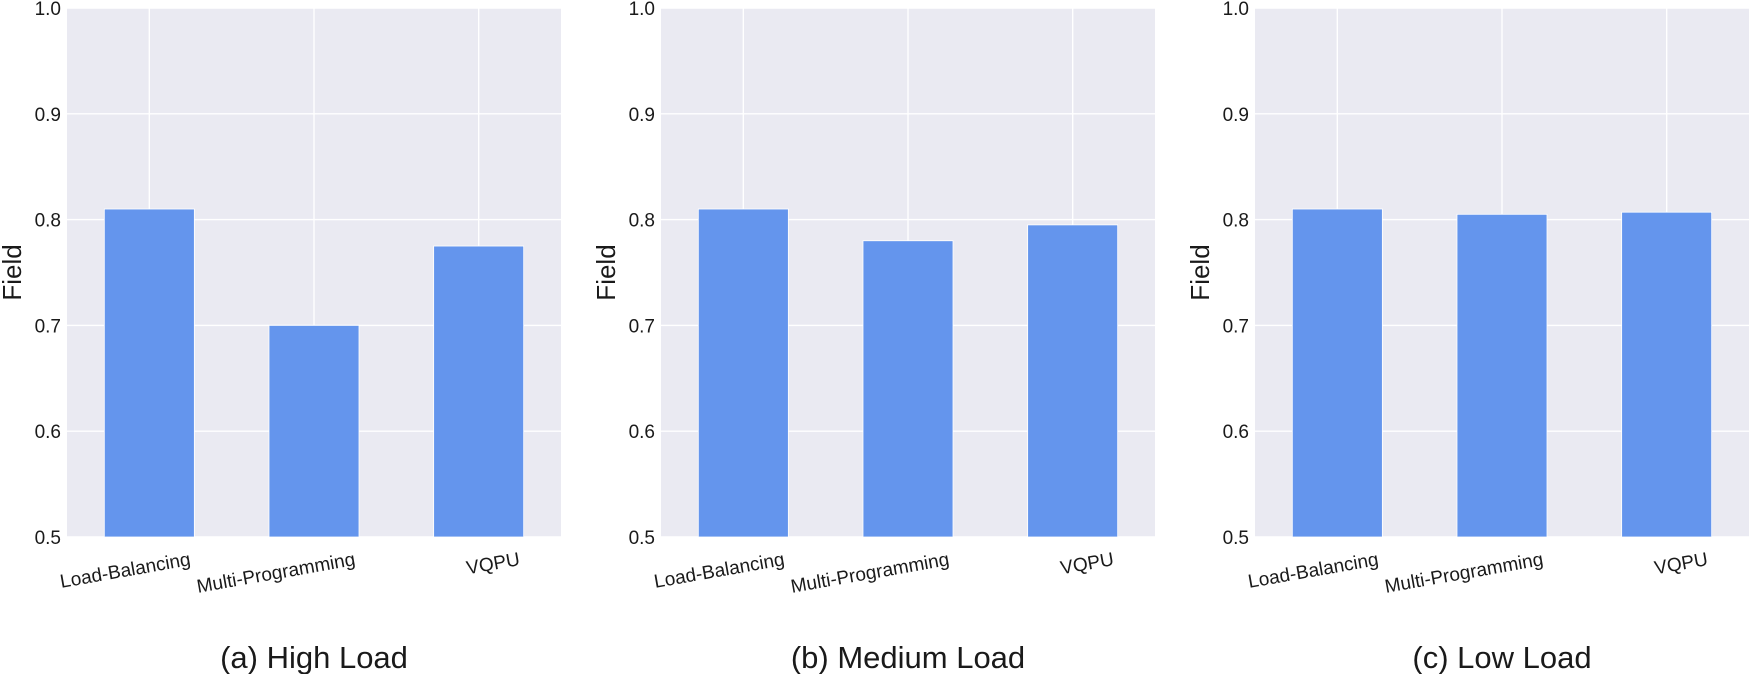 This screenshot has height=674, width=1750. What do you see at coordinates (314, 657) in the screenshot?
I see `panel-caption: (a) High Load` at bounding box center [314, 657].